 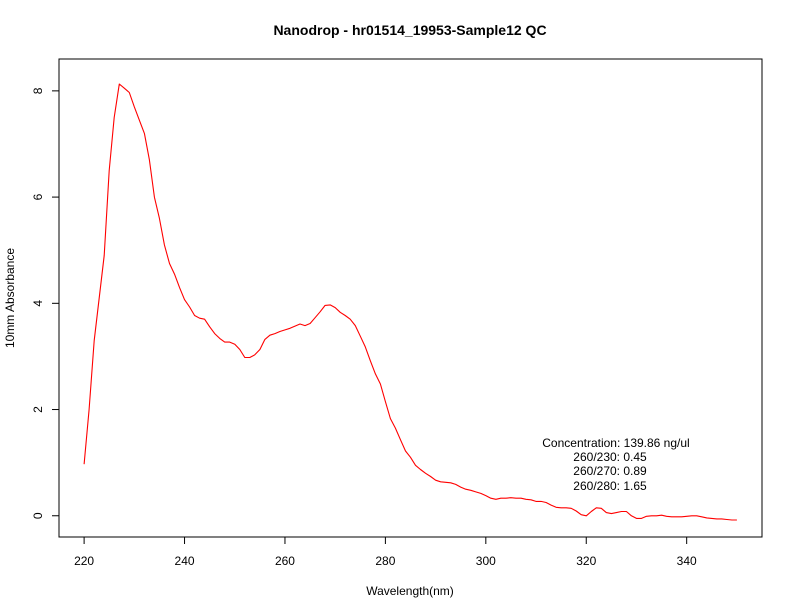 What do you see at coordinates (385, 552) in the screenshot?
I see `x-axis: 220 240 260 280 300 320 340` at bounding box center [385, 552].